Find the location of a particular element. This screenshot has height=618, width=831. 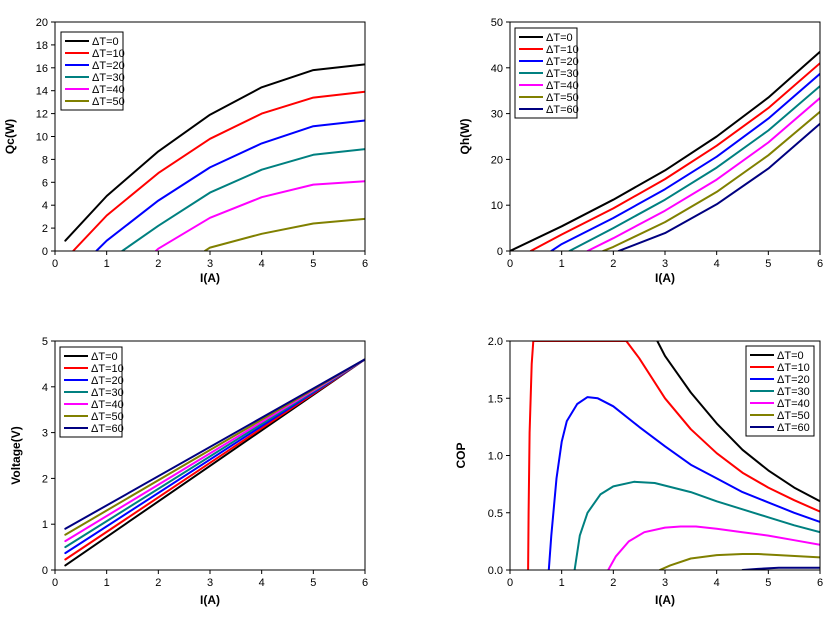

y-tick-label: 14 is located at coordinates (42, 92).